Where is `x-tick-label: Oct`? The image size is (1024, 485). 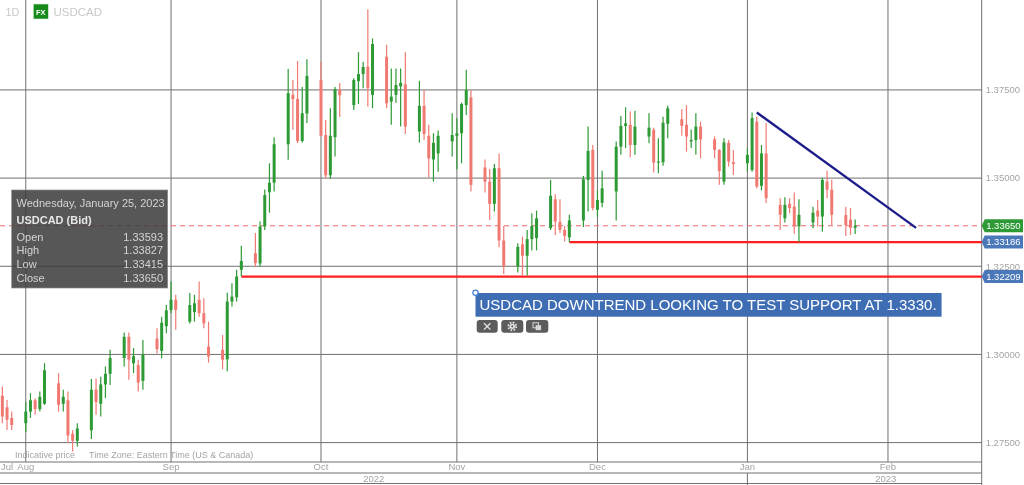
x-tick-label: Oct is located at coordinates (321, 466).